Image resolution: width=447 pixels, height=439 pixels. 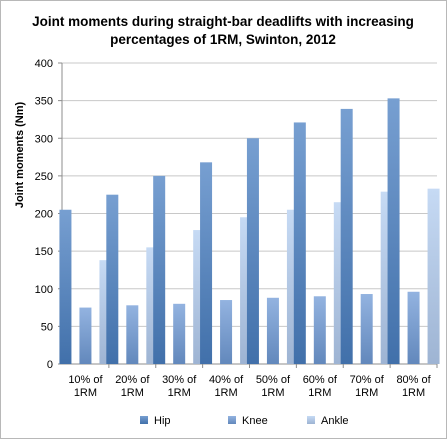 What do you see at coordinates (44, 252) in the screenshot?
I see `y-tick-label: 150` at bounding box center [44, 252].